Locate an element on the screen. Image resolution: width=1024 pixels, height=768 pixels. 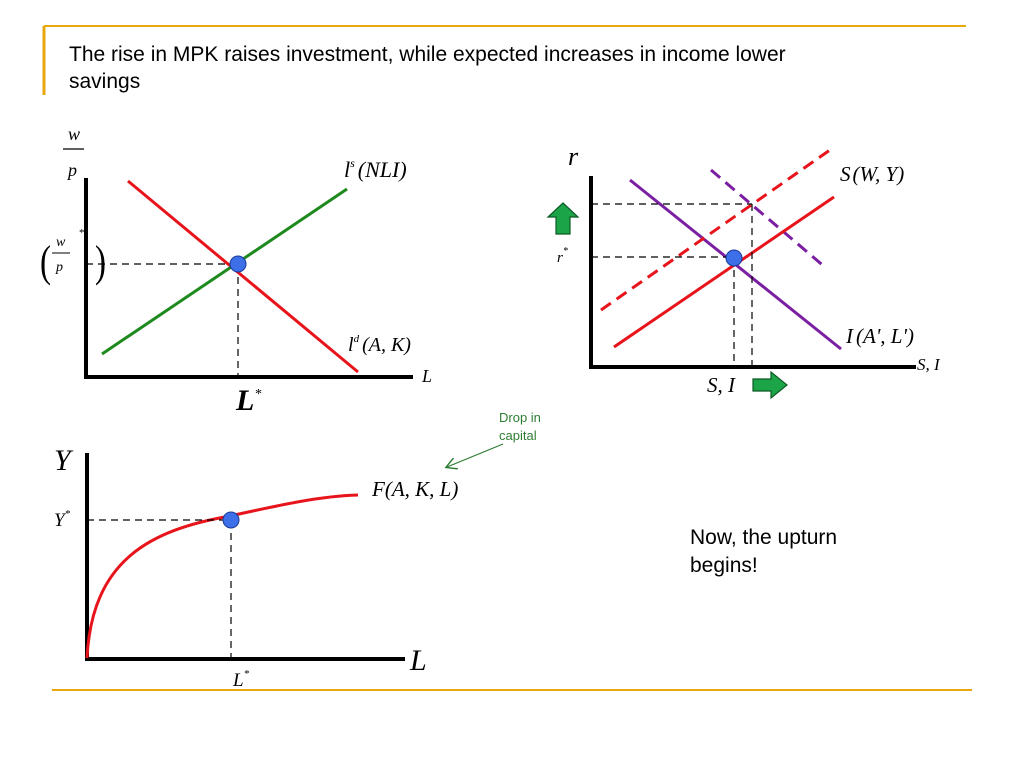
eq-rate-star: * is located at coordinates (565, 251).